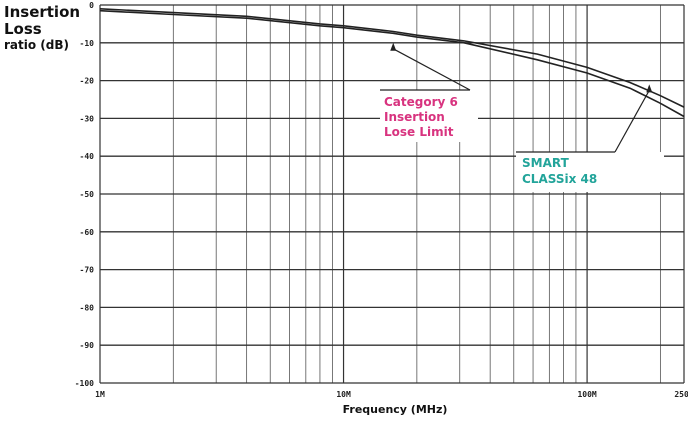  What do you see at coordinates (586, 394) in the screenshot?
I see `x-tick-label: 100M` at bounding box center [586, 394].